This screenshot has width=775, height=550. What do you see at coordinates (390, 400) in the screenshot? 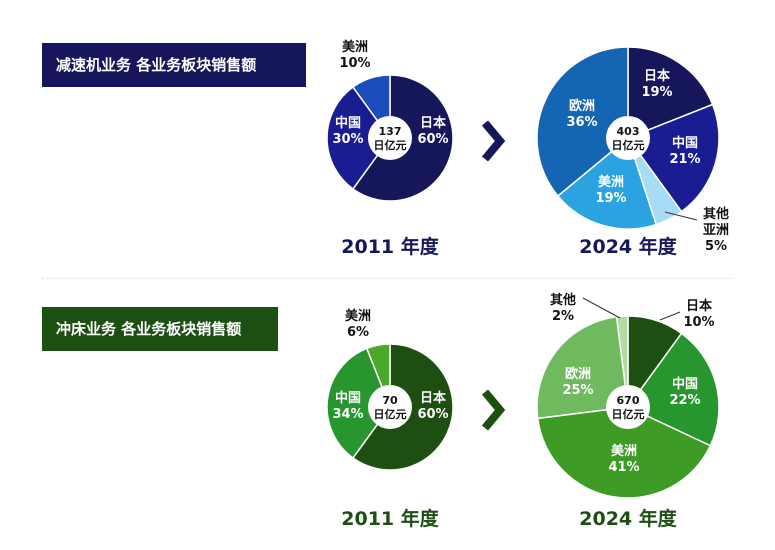
I see `center-total-value: 70` at bounding box center [390, 400].